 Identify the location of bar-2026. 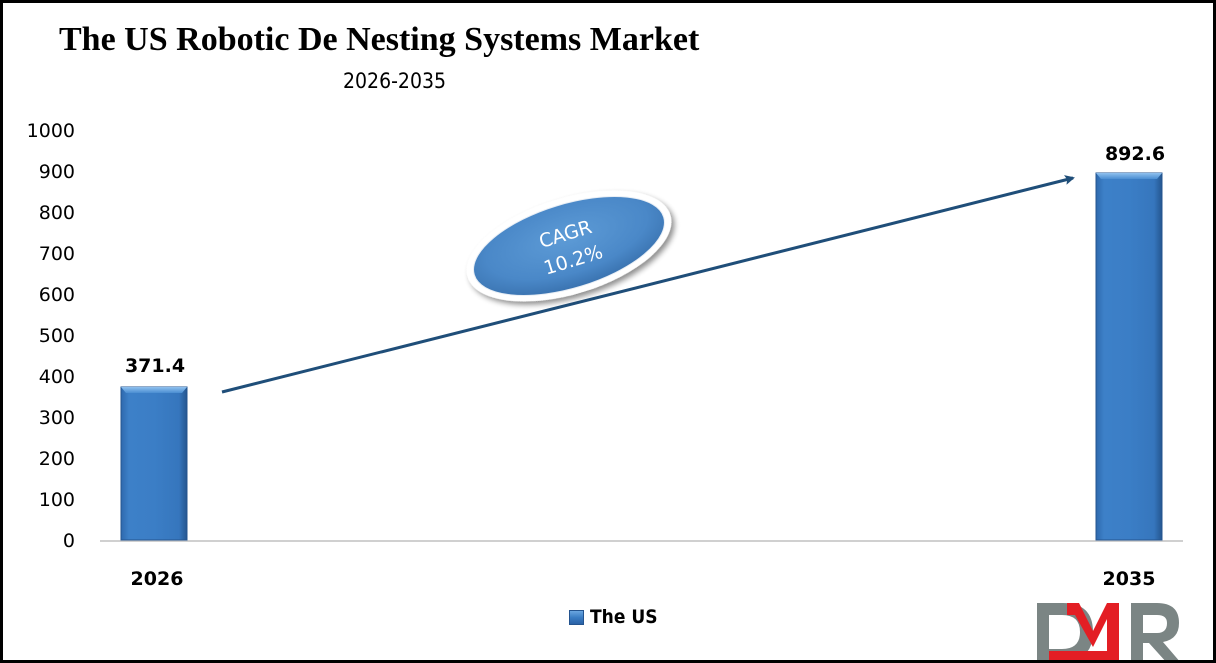
(154, 463).